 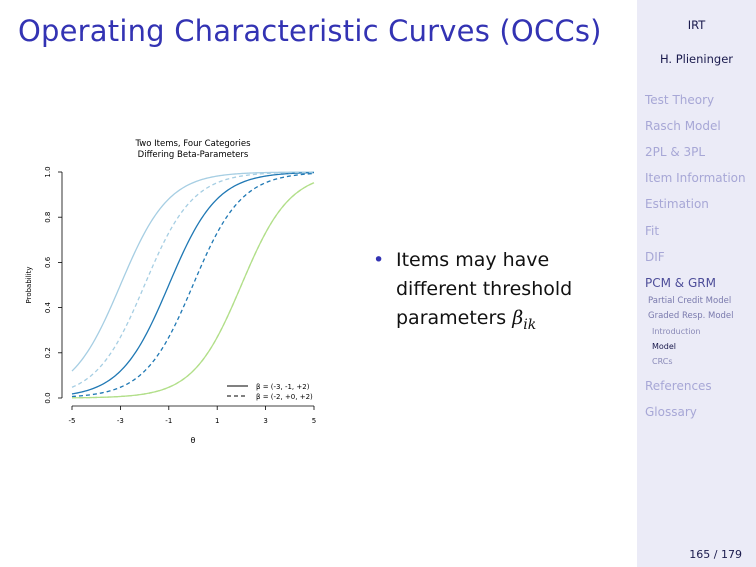 What do you see at coordinates (530, 325) in the screenshot?
I see `beta-subscript: ik` at bounding box center [530, 325].